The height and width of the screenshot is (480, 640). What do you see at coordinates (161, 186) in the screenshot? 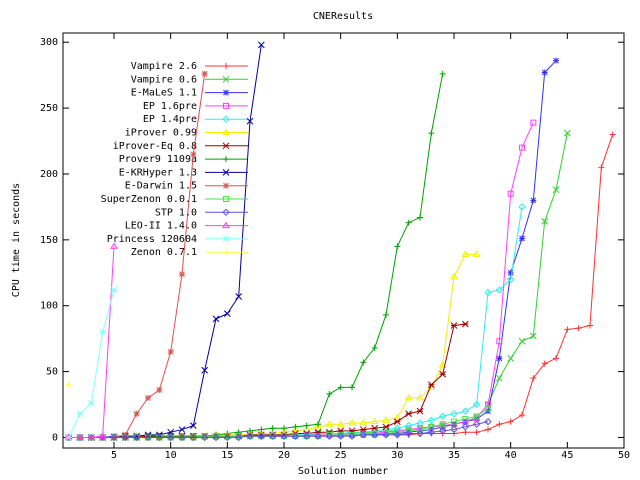
I see `legend-label: E-Darwin 1.5` at bounding box center [161, 186].